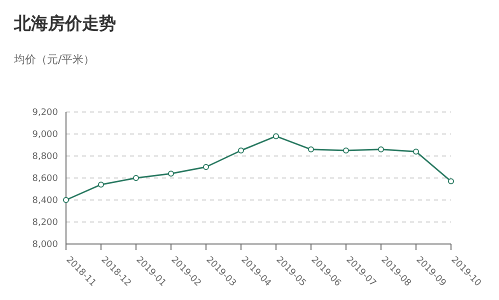 This screenshot has height=300, width=499. What do you see at coordinates (45, 223) in the screenshot?
I see `y-tick-label: 8,200` at bounding box center [45, 223].